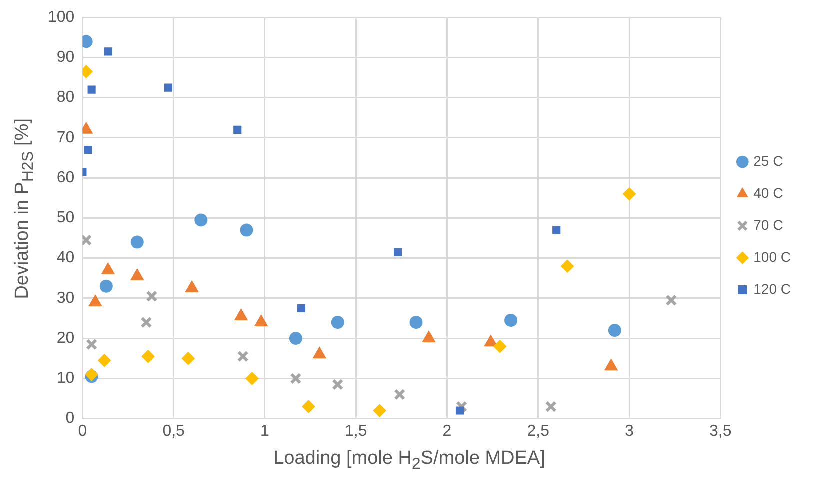 The height and width of the screenshot is (484, 831). What do you see at coordinates (447, 431) in the screenshot?
I see `x-tick-label: 2` at bounding box center [447, 431].